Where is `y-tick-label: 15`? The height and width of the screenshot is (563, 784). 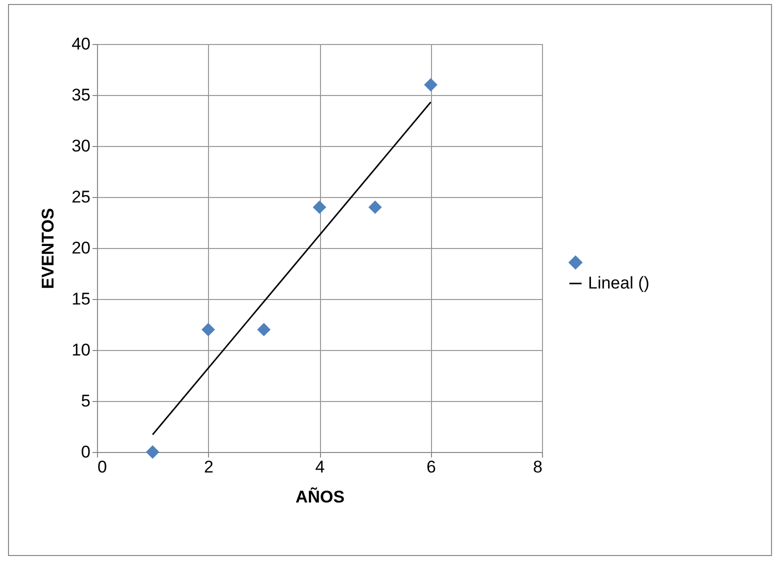
y-tick-label: 15 is located at coordinates (81, 299).